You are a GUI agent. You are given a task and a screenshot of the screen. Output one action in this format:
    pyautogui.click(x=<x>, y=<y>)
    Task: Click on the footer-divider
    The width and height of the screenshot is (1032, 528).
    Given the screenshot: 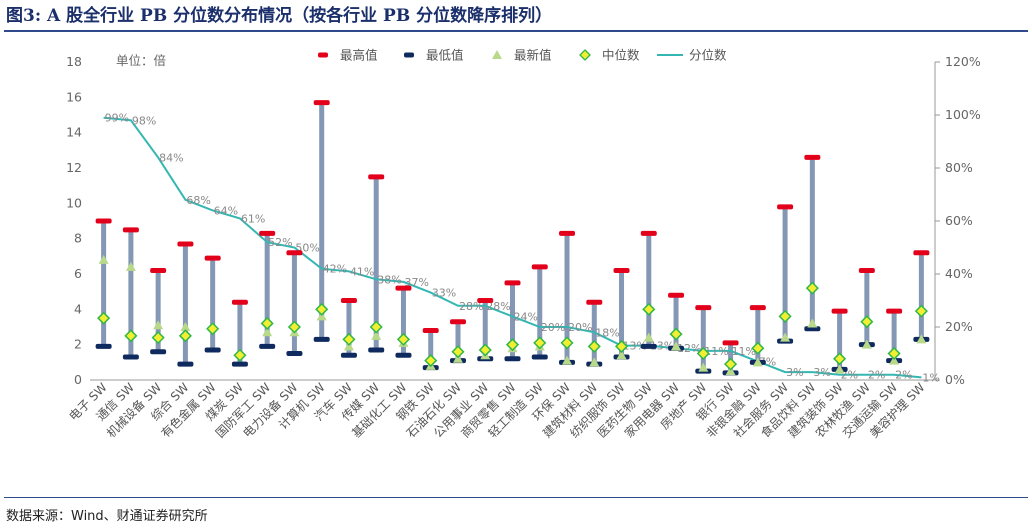 What is the action you would take?
    pyautogui.click(x=516, y=497)
    